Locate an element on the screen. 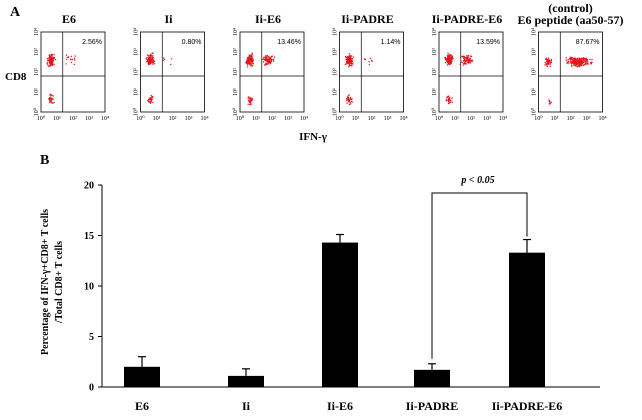  category-label: Ii is located at coordinates (246, 406).